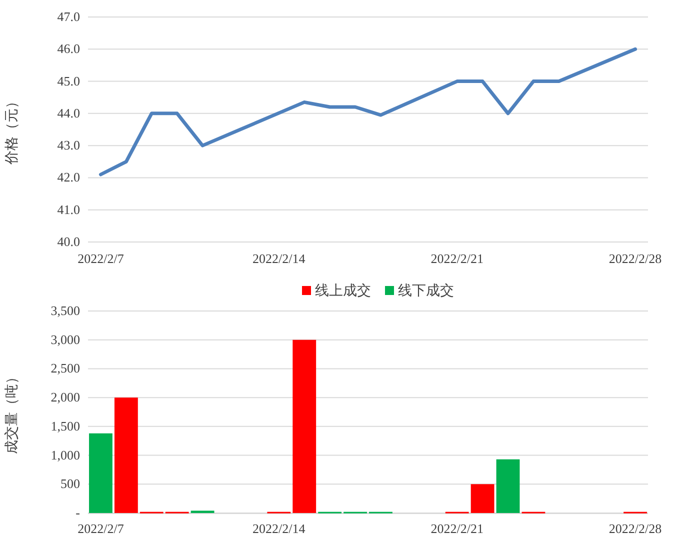  What do you see at coordinates (11, 412) in the screenshot?
I see `y-axis-title: 成交量（吨）` at bounding box center [11, 412].